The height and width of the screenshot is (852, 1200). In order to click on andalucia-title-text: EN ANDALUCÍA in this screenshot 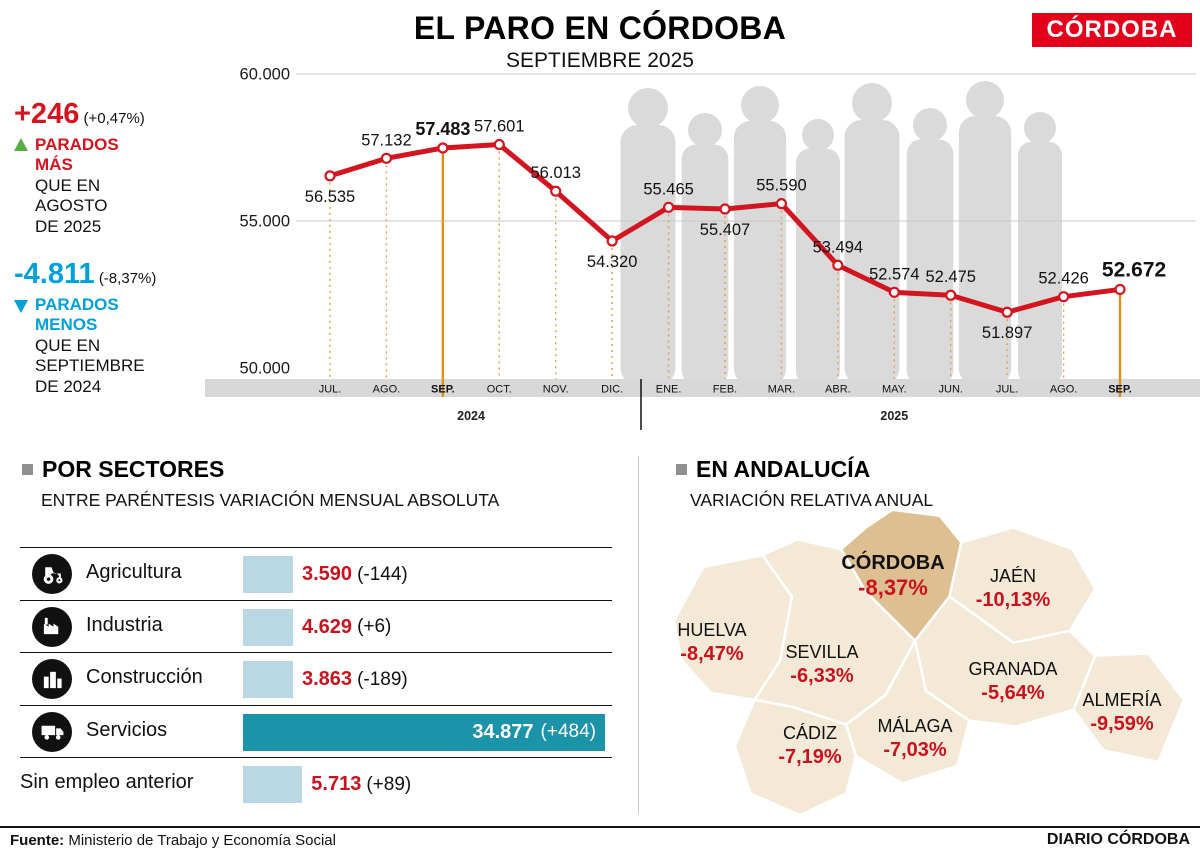, I will do `click(783, 469)`.